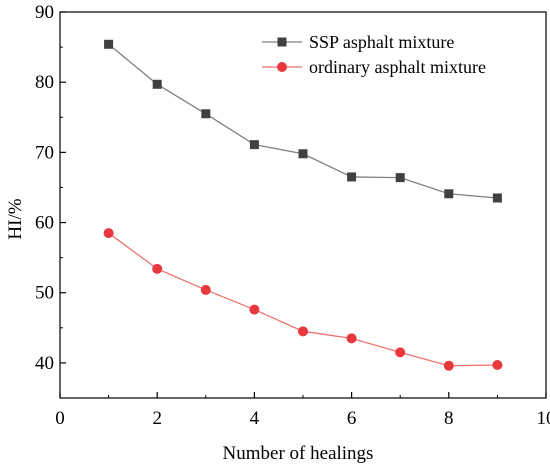 Image resolution: width=550 pixels, height=468 pixels. I want to click on x-tick-label: 8, so click(449, 418).